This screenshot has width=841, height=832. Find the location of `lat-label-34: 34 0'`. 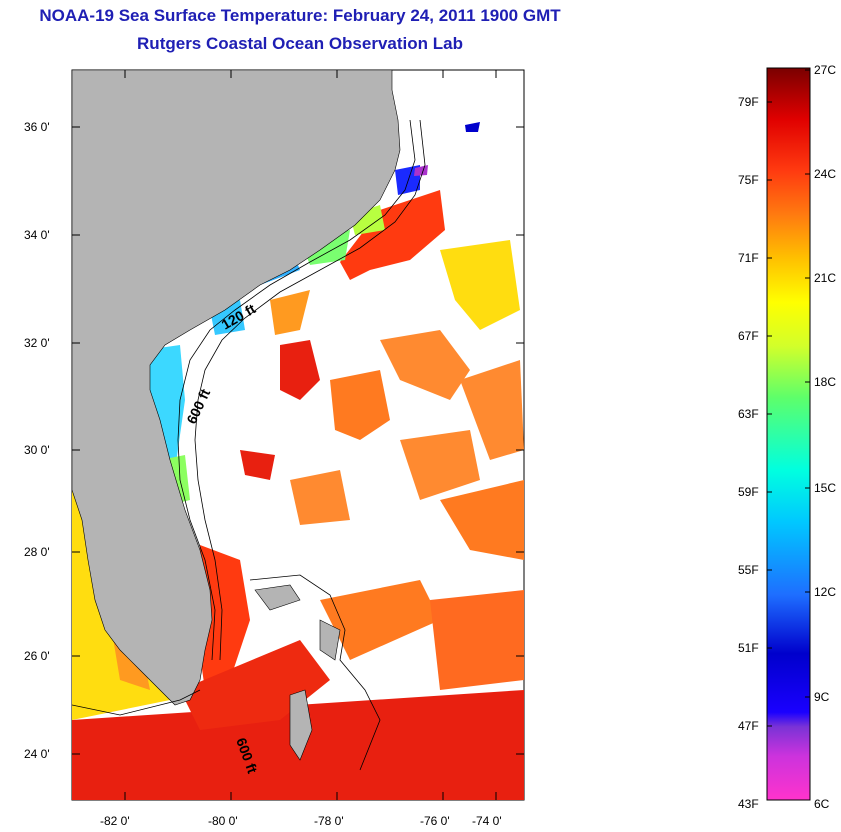

lat-label-34: 34 0' is located at coordinates (37, 235).